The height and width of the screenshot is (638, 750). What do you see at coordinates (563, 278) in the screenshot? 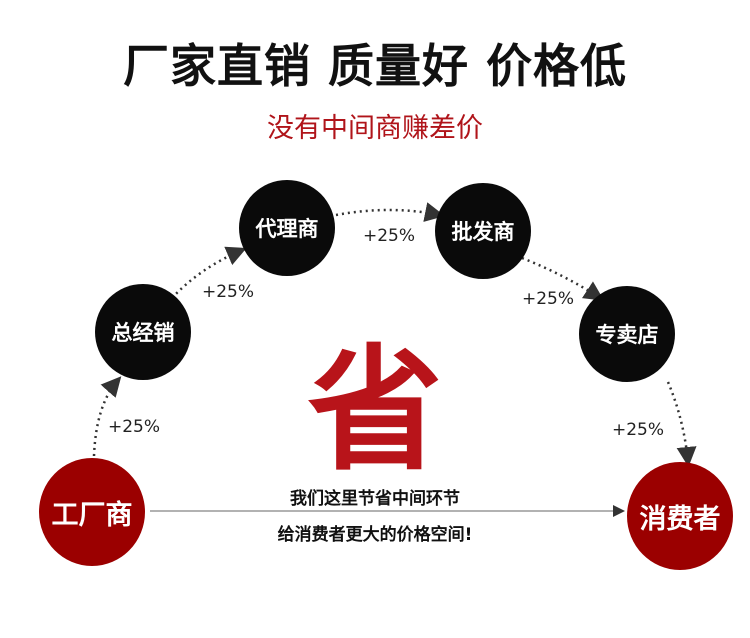
I see `arrow-wholesaler-to-store` at bounding box center [563, 278].